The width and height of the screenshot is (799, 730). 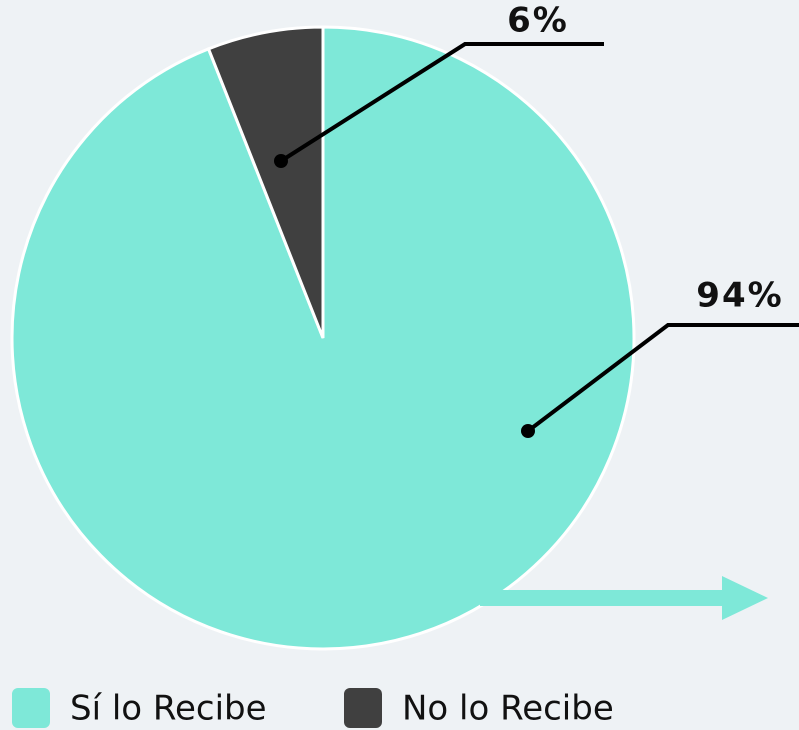 I want to click on legend-label: No lo Recibe, so click(x=508, y=709).